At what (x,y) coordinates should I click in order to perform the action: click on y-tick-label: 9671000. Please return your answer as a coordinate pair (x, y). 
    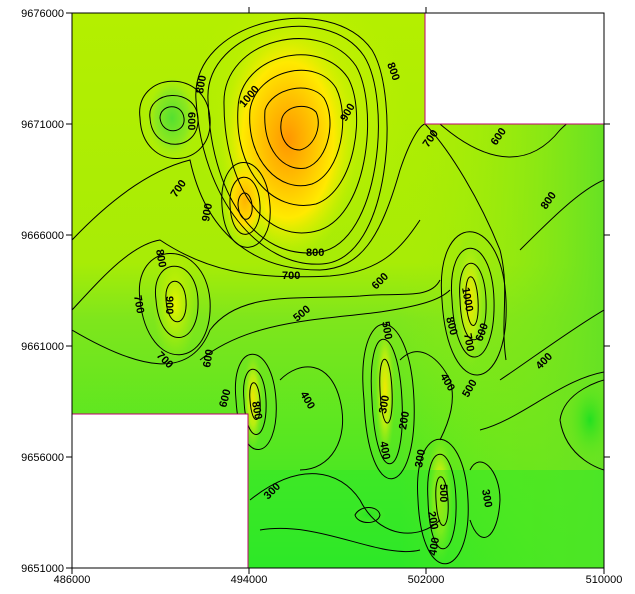
    Looking at the image, I should click on (42, 125).